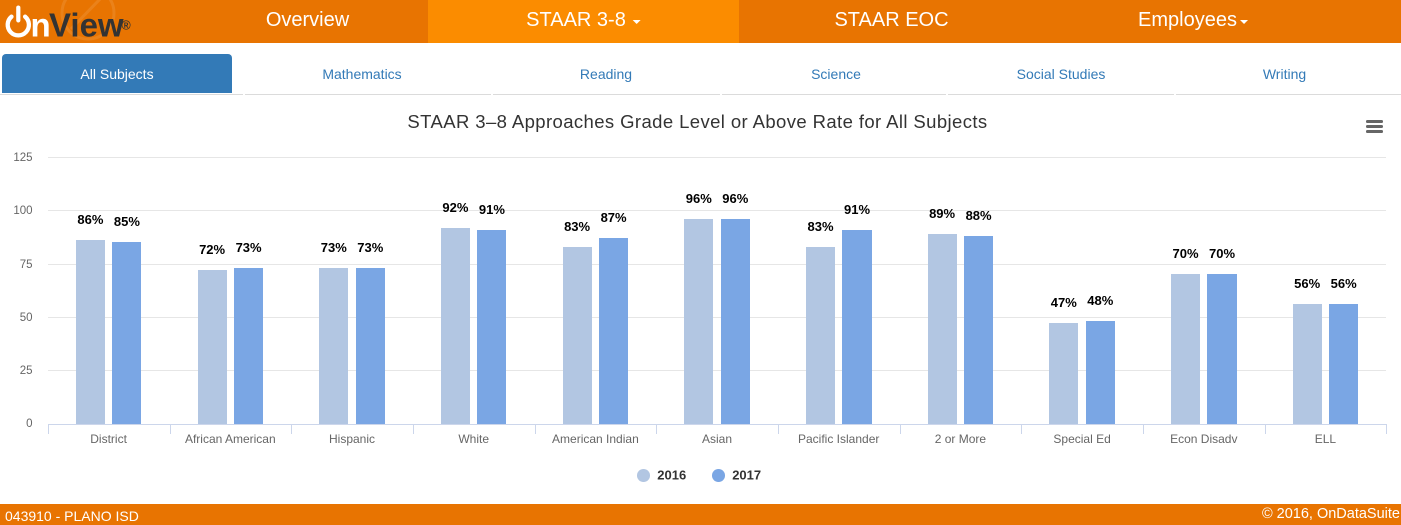  Describe the element at coordinates (41, 25) in the screenshot. I see `svg-text: n` at that location.